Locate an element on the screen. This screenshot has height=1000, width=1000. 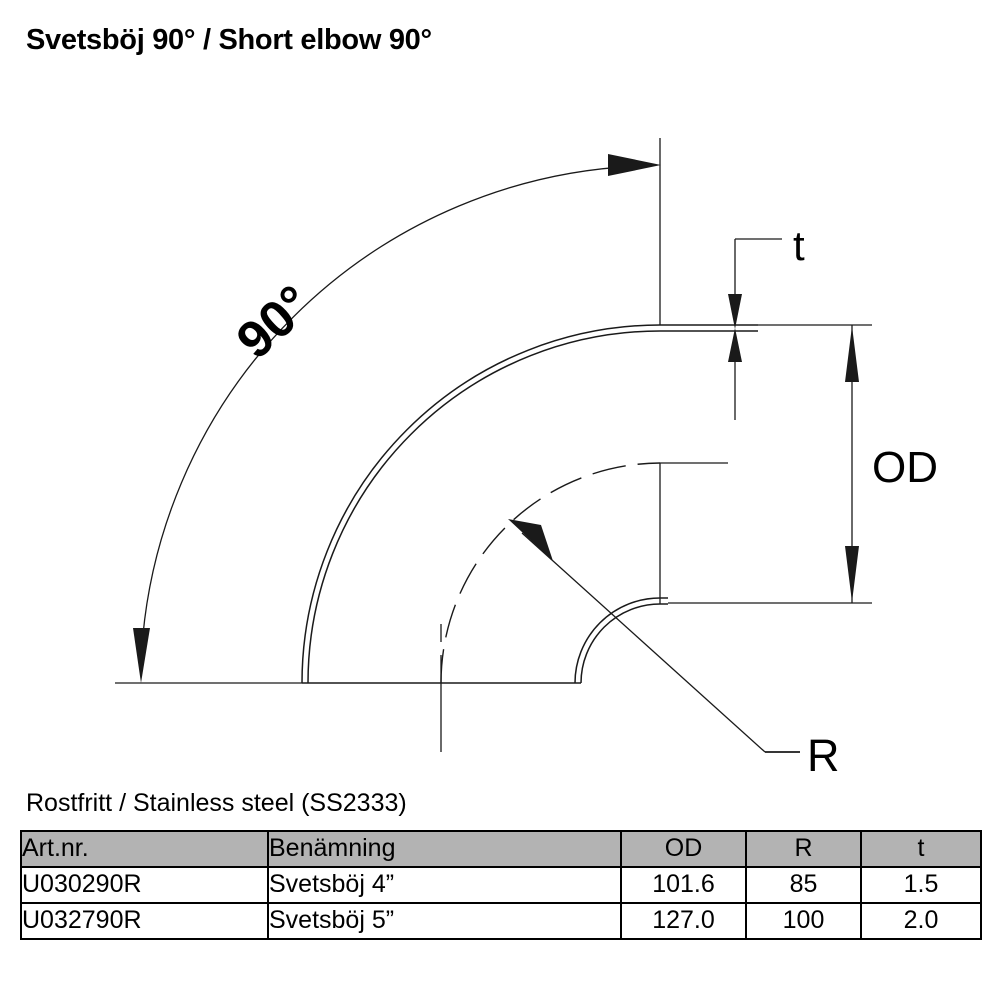
cell-art: U030290R is located at coordinates (144, 885).